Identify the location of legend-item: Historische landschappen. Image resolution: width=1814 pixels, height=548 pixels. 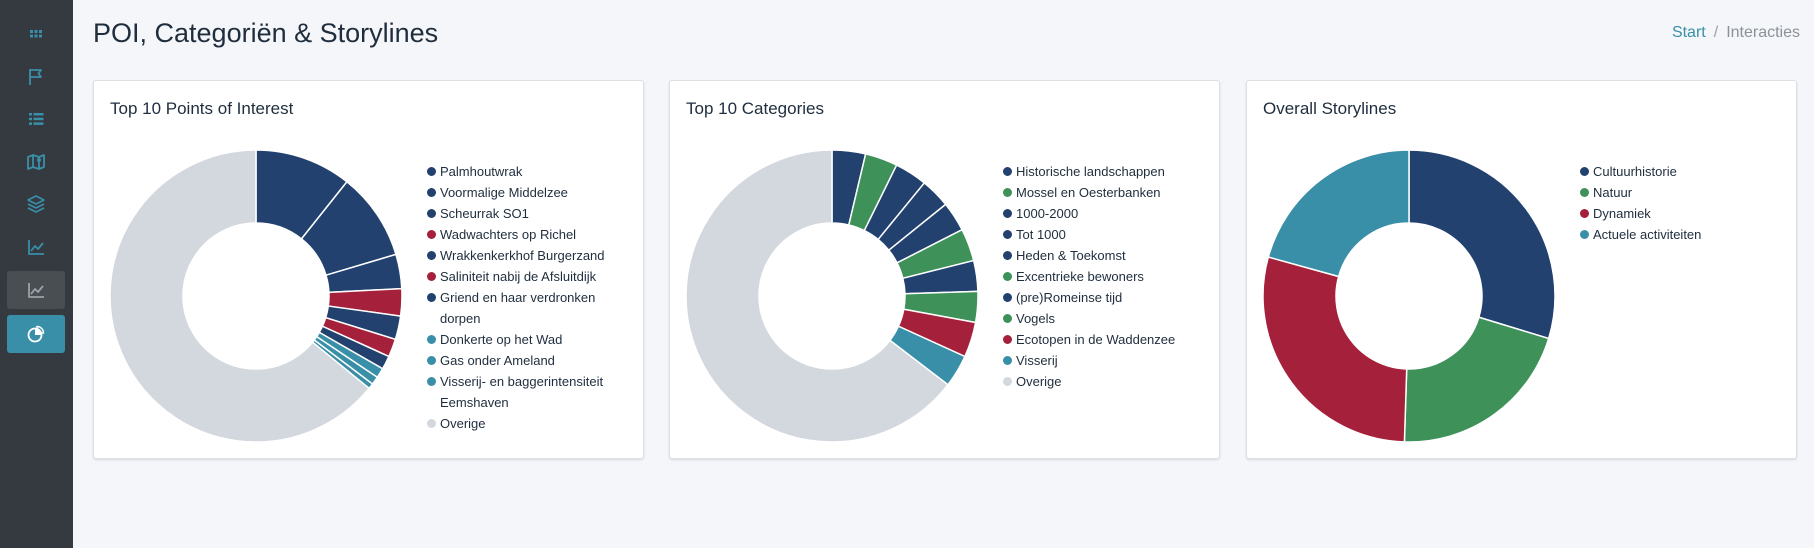
(1105, 171).